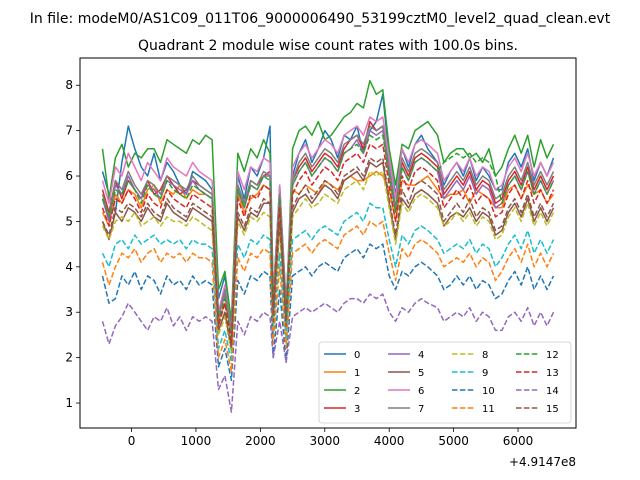 Image resolution: width=640 pixels, height=480 pixels. What do you see at coordinates (69, 131) in the screenshot?
I see `y-tick-label: 7` at bounding box center [69, 131].